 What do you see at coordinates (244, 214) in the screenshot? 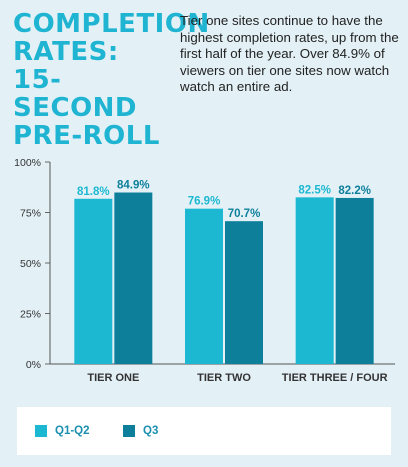
I see `data-label: 70.7%` at bounding box center [244, 214].